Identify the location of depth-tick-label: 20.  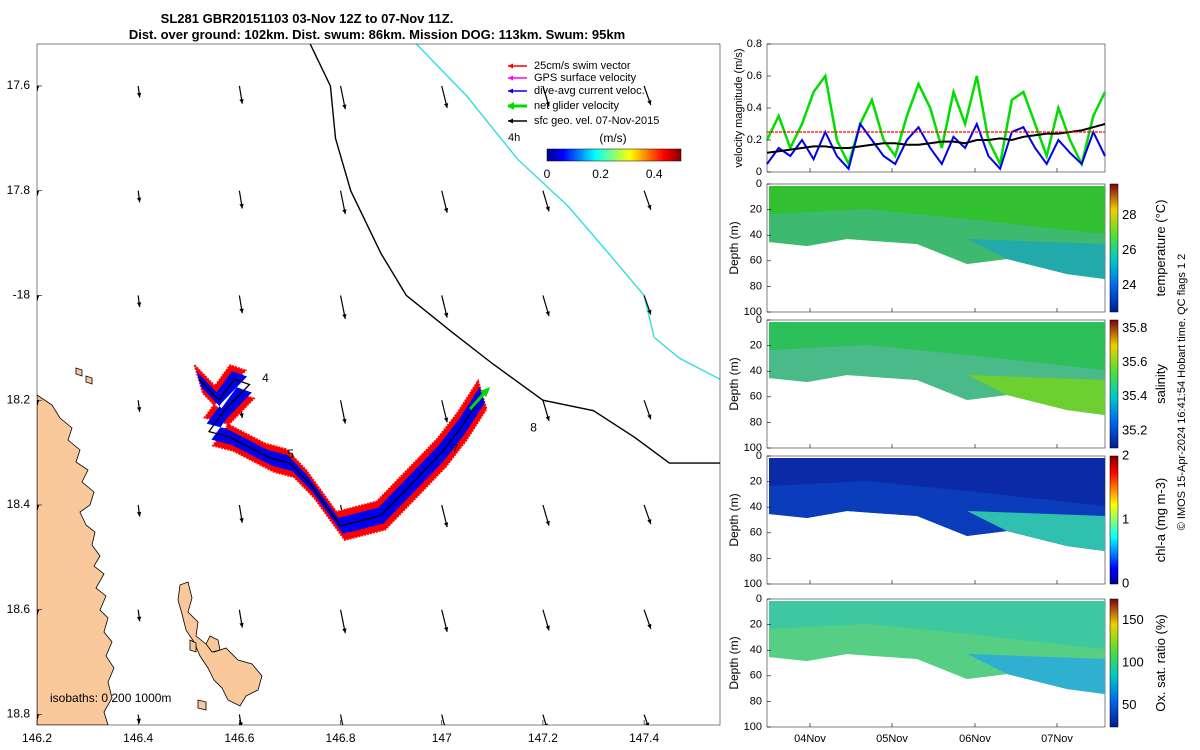
(756, 210).